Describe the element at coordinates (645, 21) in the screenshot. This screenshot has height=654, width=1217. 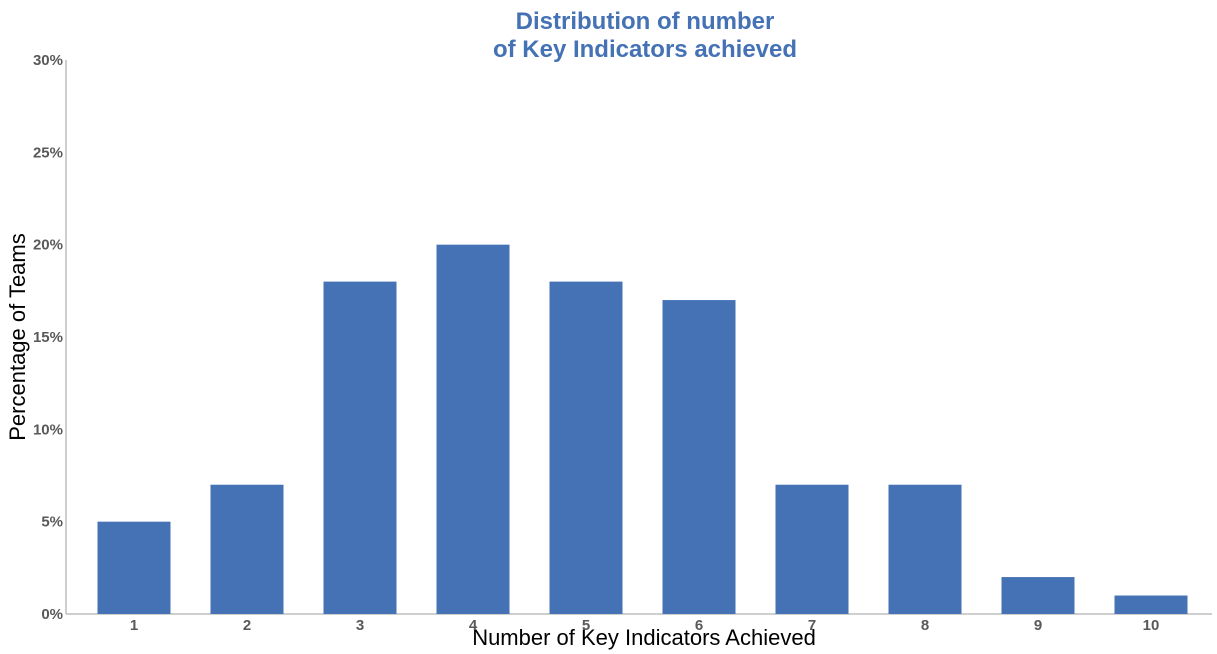
I see `chart-title-line-1: Distribution of number` at that location.